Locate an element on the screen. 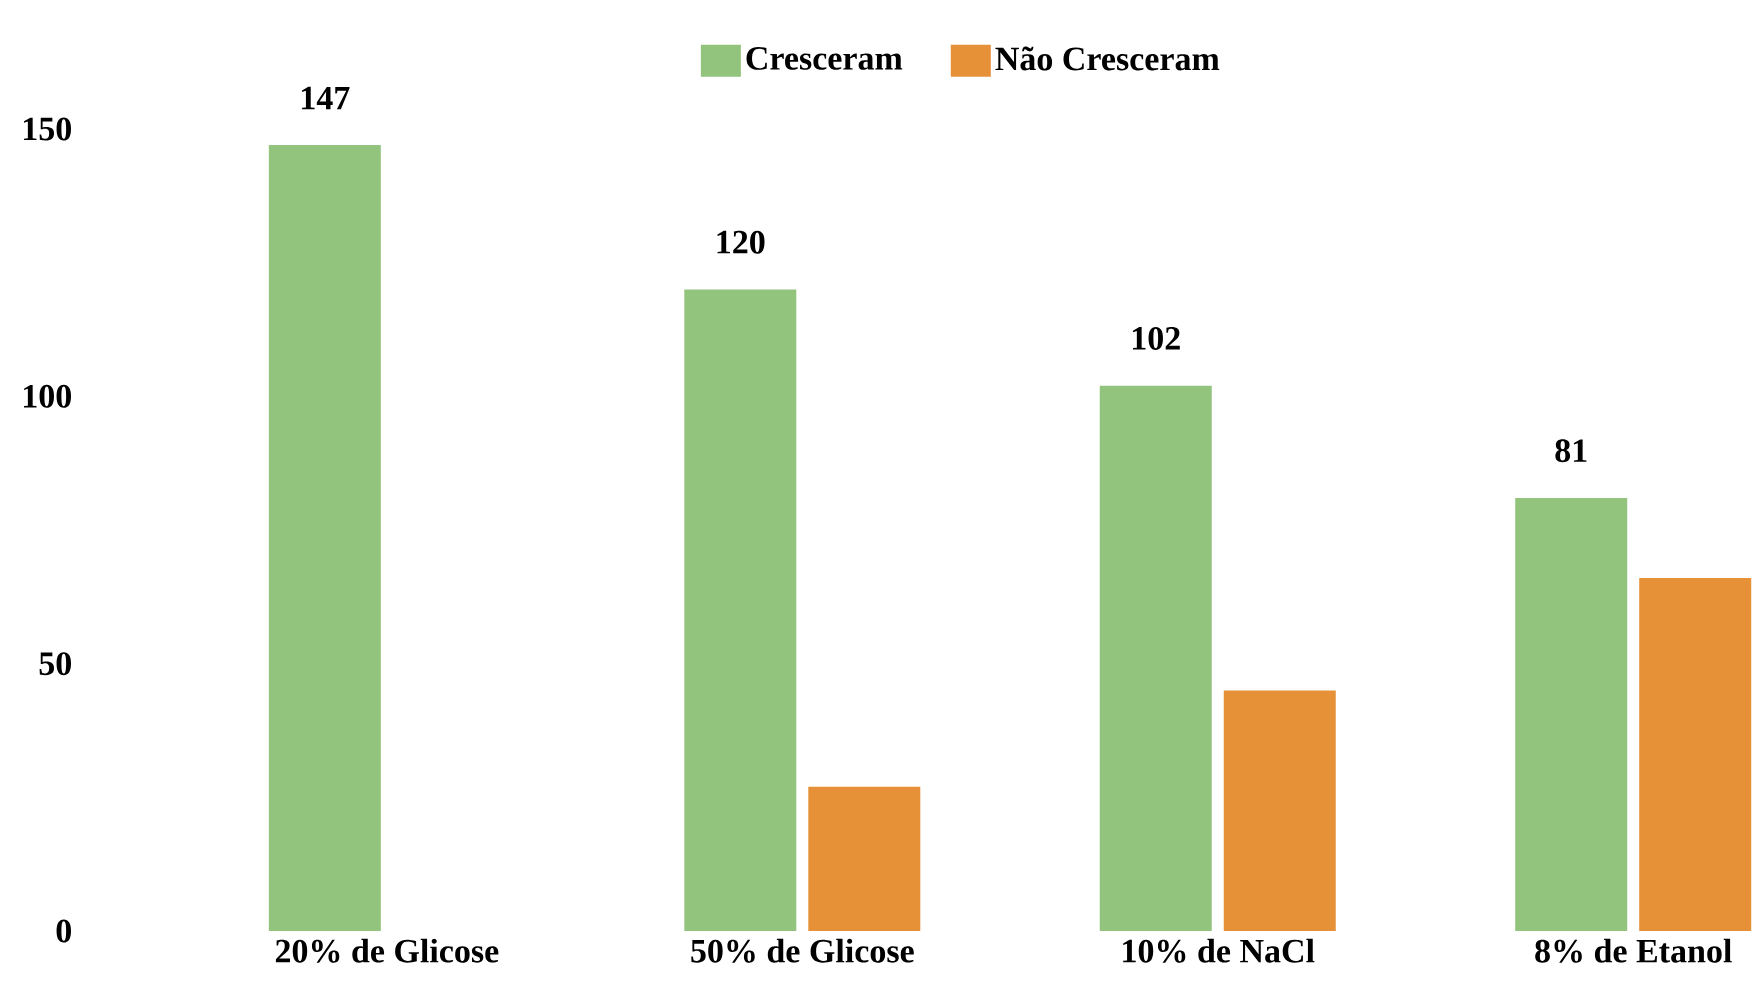 Image resolution: width=1764 pixels, height=983 pixels. data-label: 81 is located at coordinates (1571, 451).